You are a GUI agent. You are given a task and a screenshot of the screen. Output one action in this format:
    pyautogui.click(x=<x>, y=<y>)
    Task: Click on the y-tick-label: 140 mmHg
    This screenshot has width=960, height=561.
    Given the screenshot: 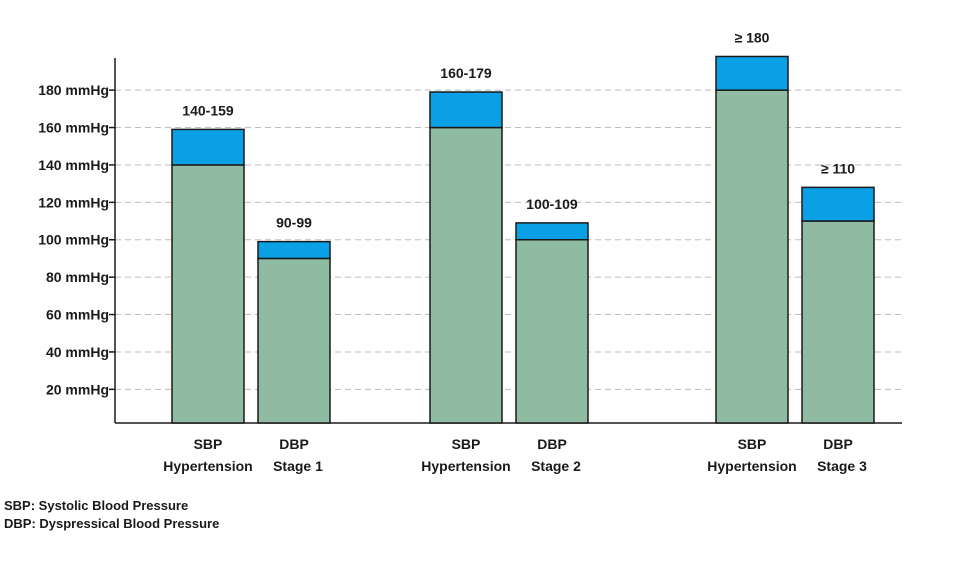 What is the action you would take?
    pyautogui.click(x=73, y=165)
    